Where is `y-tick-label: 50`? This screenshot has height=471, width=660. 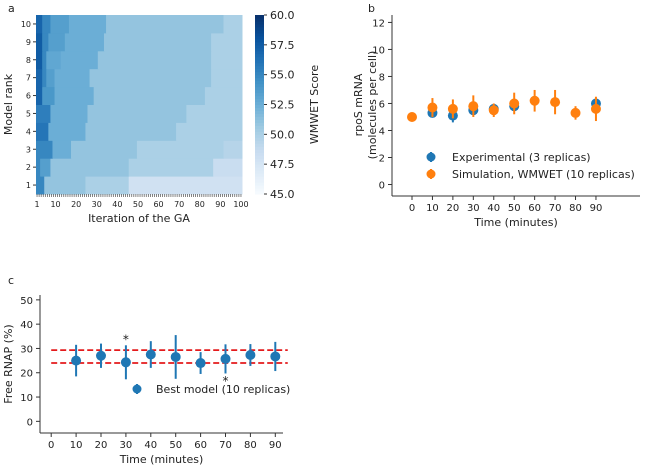 y-tick-label: 50 is located at coordinates (26, 301).